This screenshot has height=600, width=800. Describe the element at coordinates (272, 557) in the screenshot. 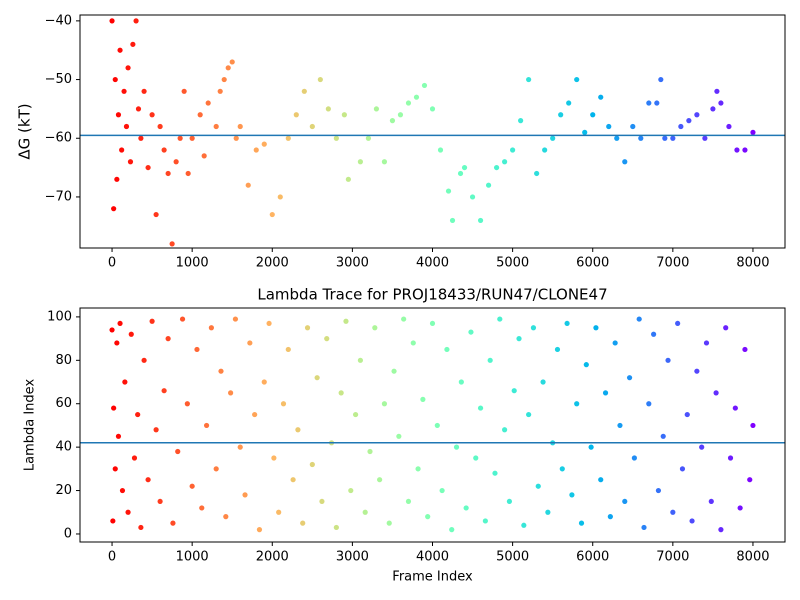

I see `x-tick-label: 2000` at that location.